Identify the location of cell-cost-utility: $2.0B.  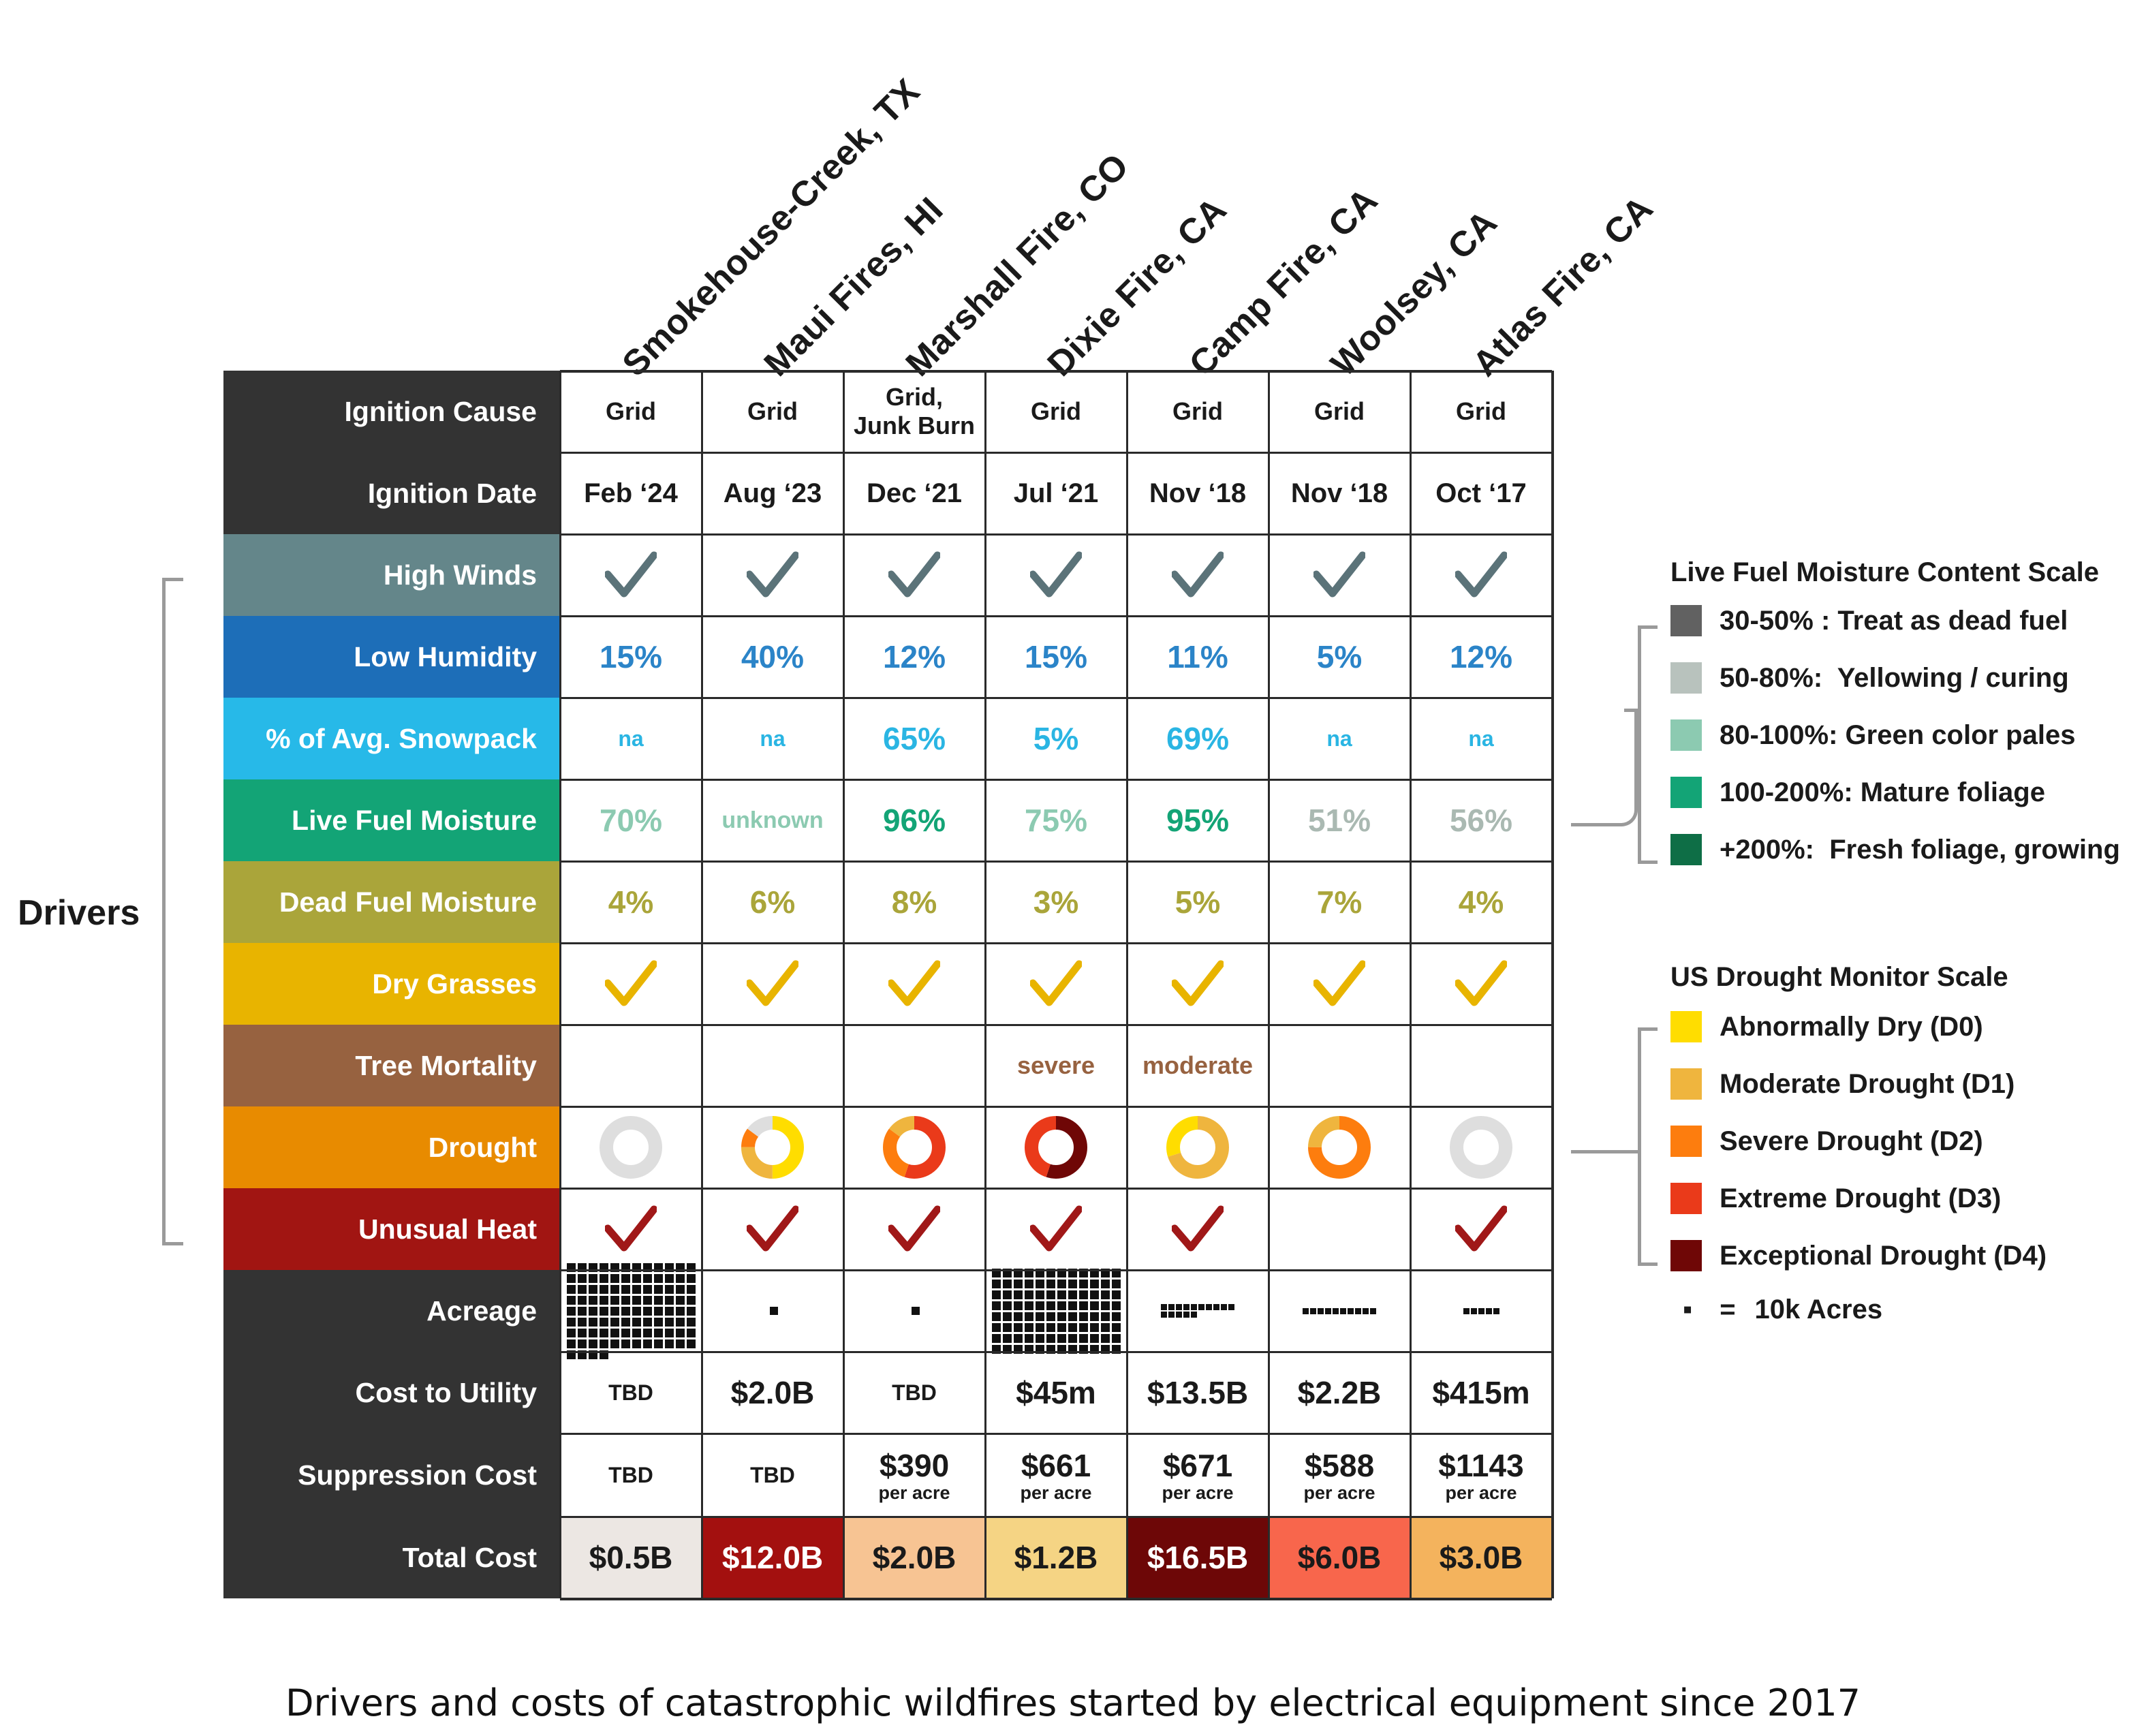
(772, 1392).